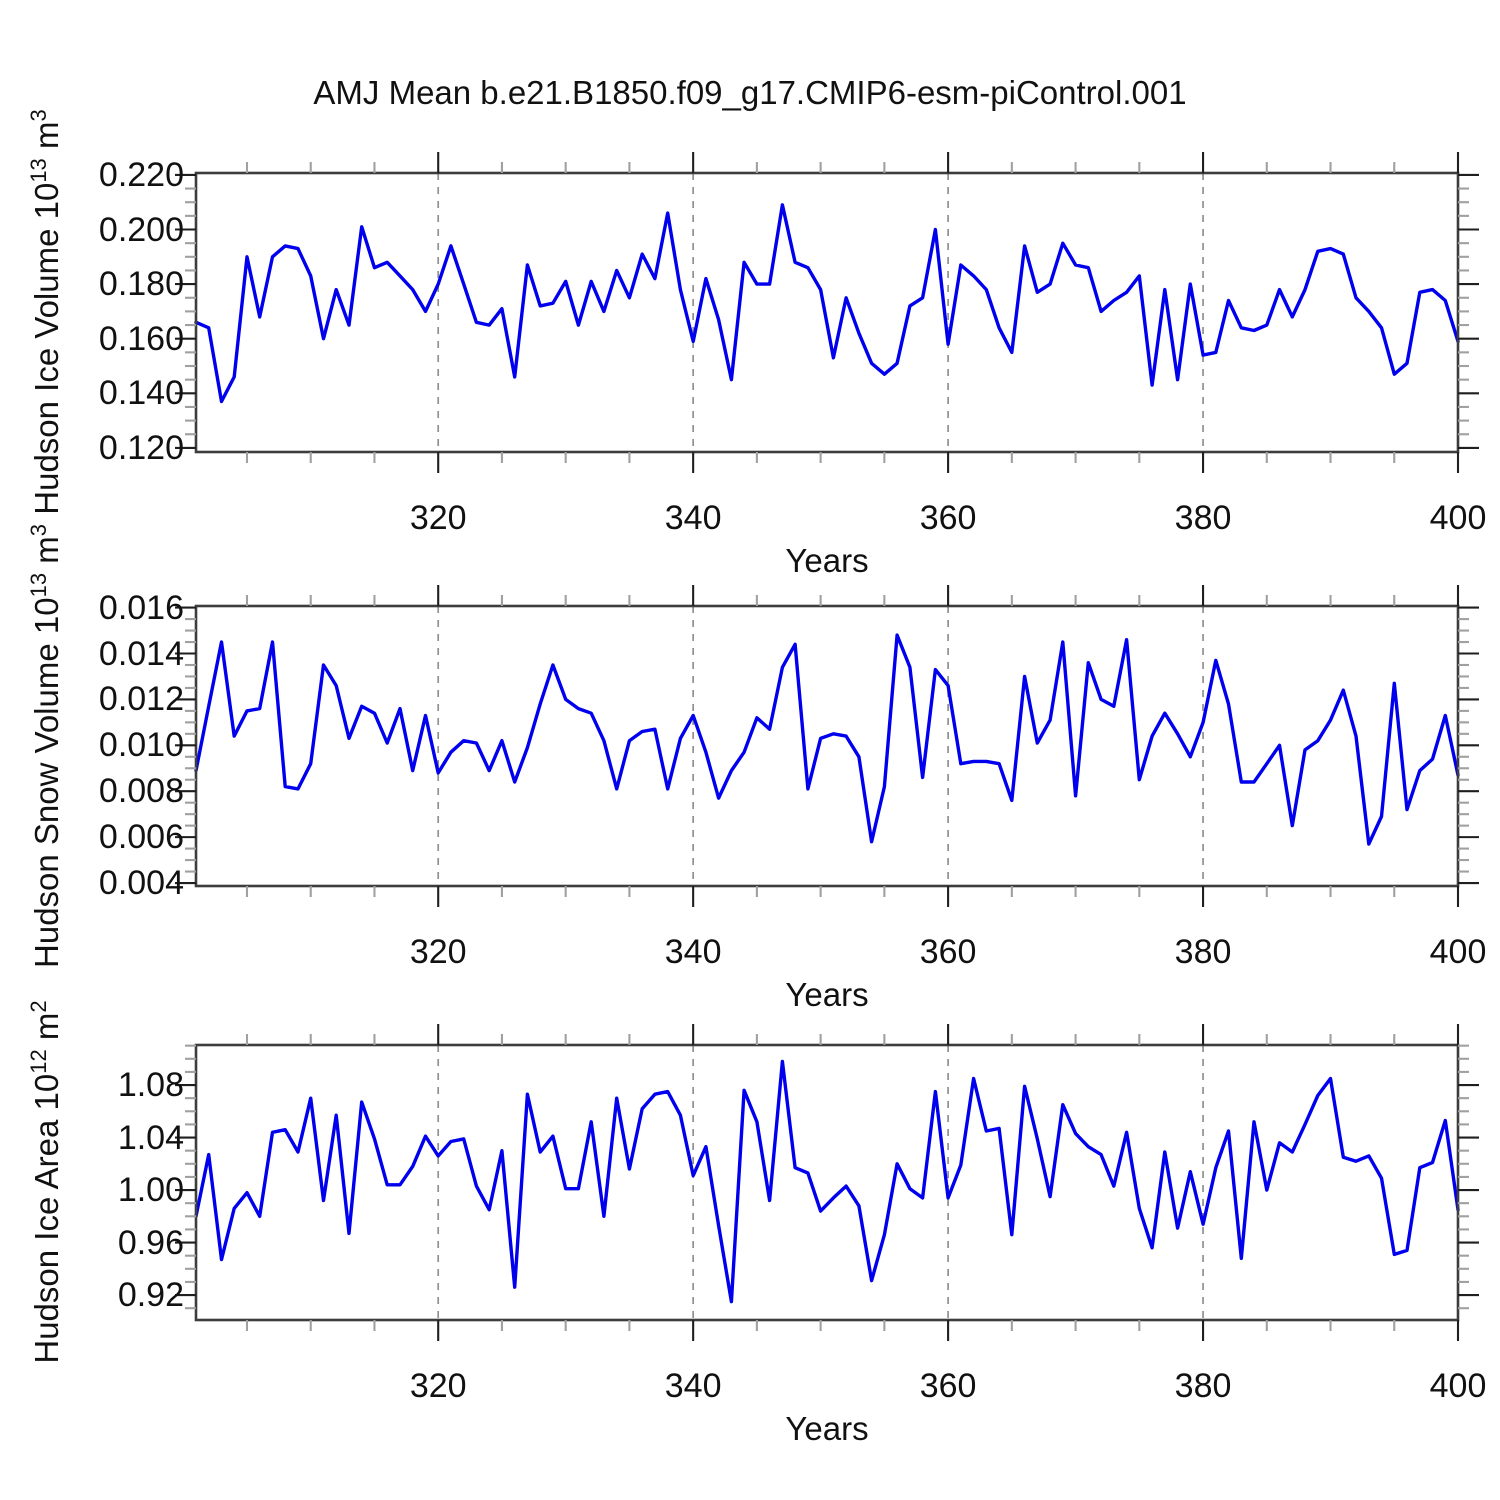 The image size is (1500, 1500). What do you see at coordinates (141, 393) in the screenshot?
I see `y-tick-label: 0.140` at bounding box center [141, 393].